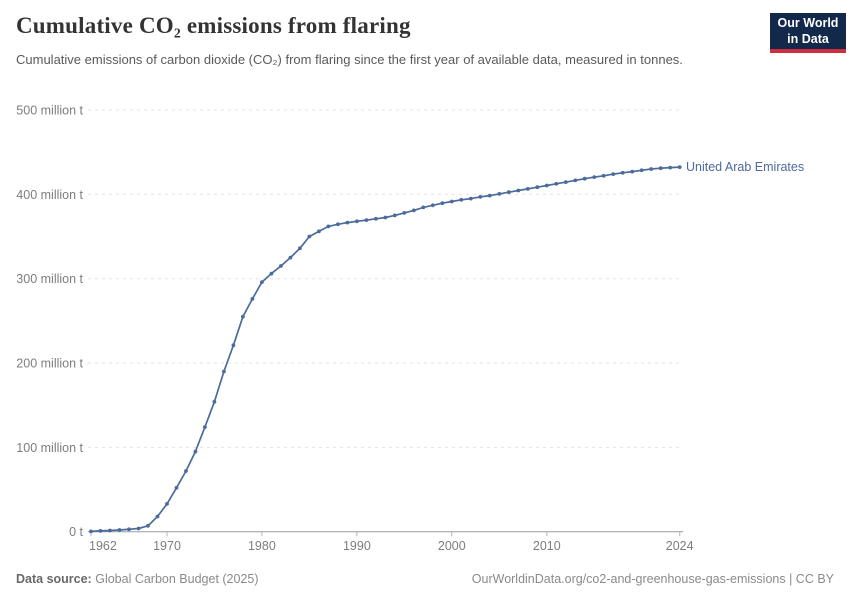 Image resolution: width=850 pixels, height=600 pixels. Describe the element at coordinates (49, 195) in the screenshot. I see `y-axis-label: 400 million t` at that location.